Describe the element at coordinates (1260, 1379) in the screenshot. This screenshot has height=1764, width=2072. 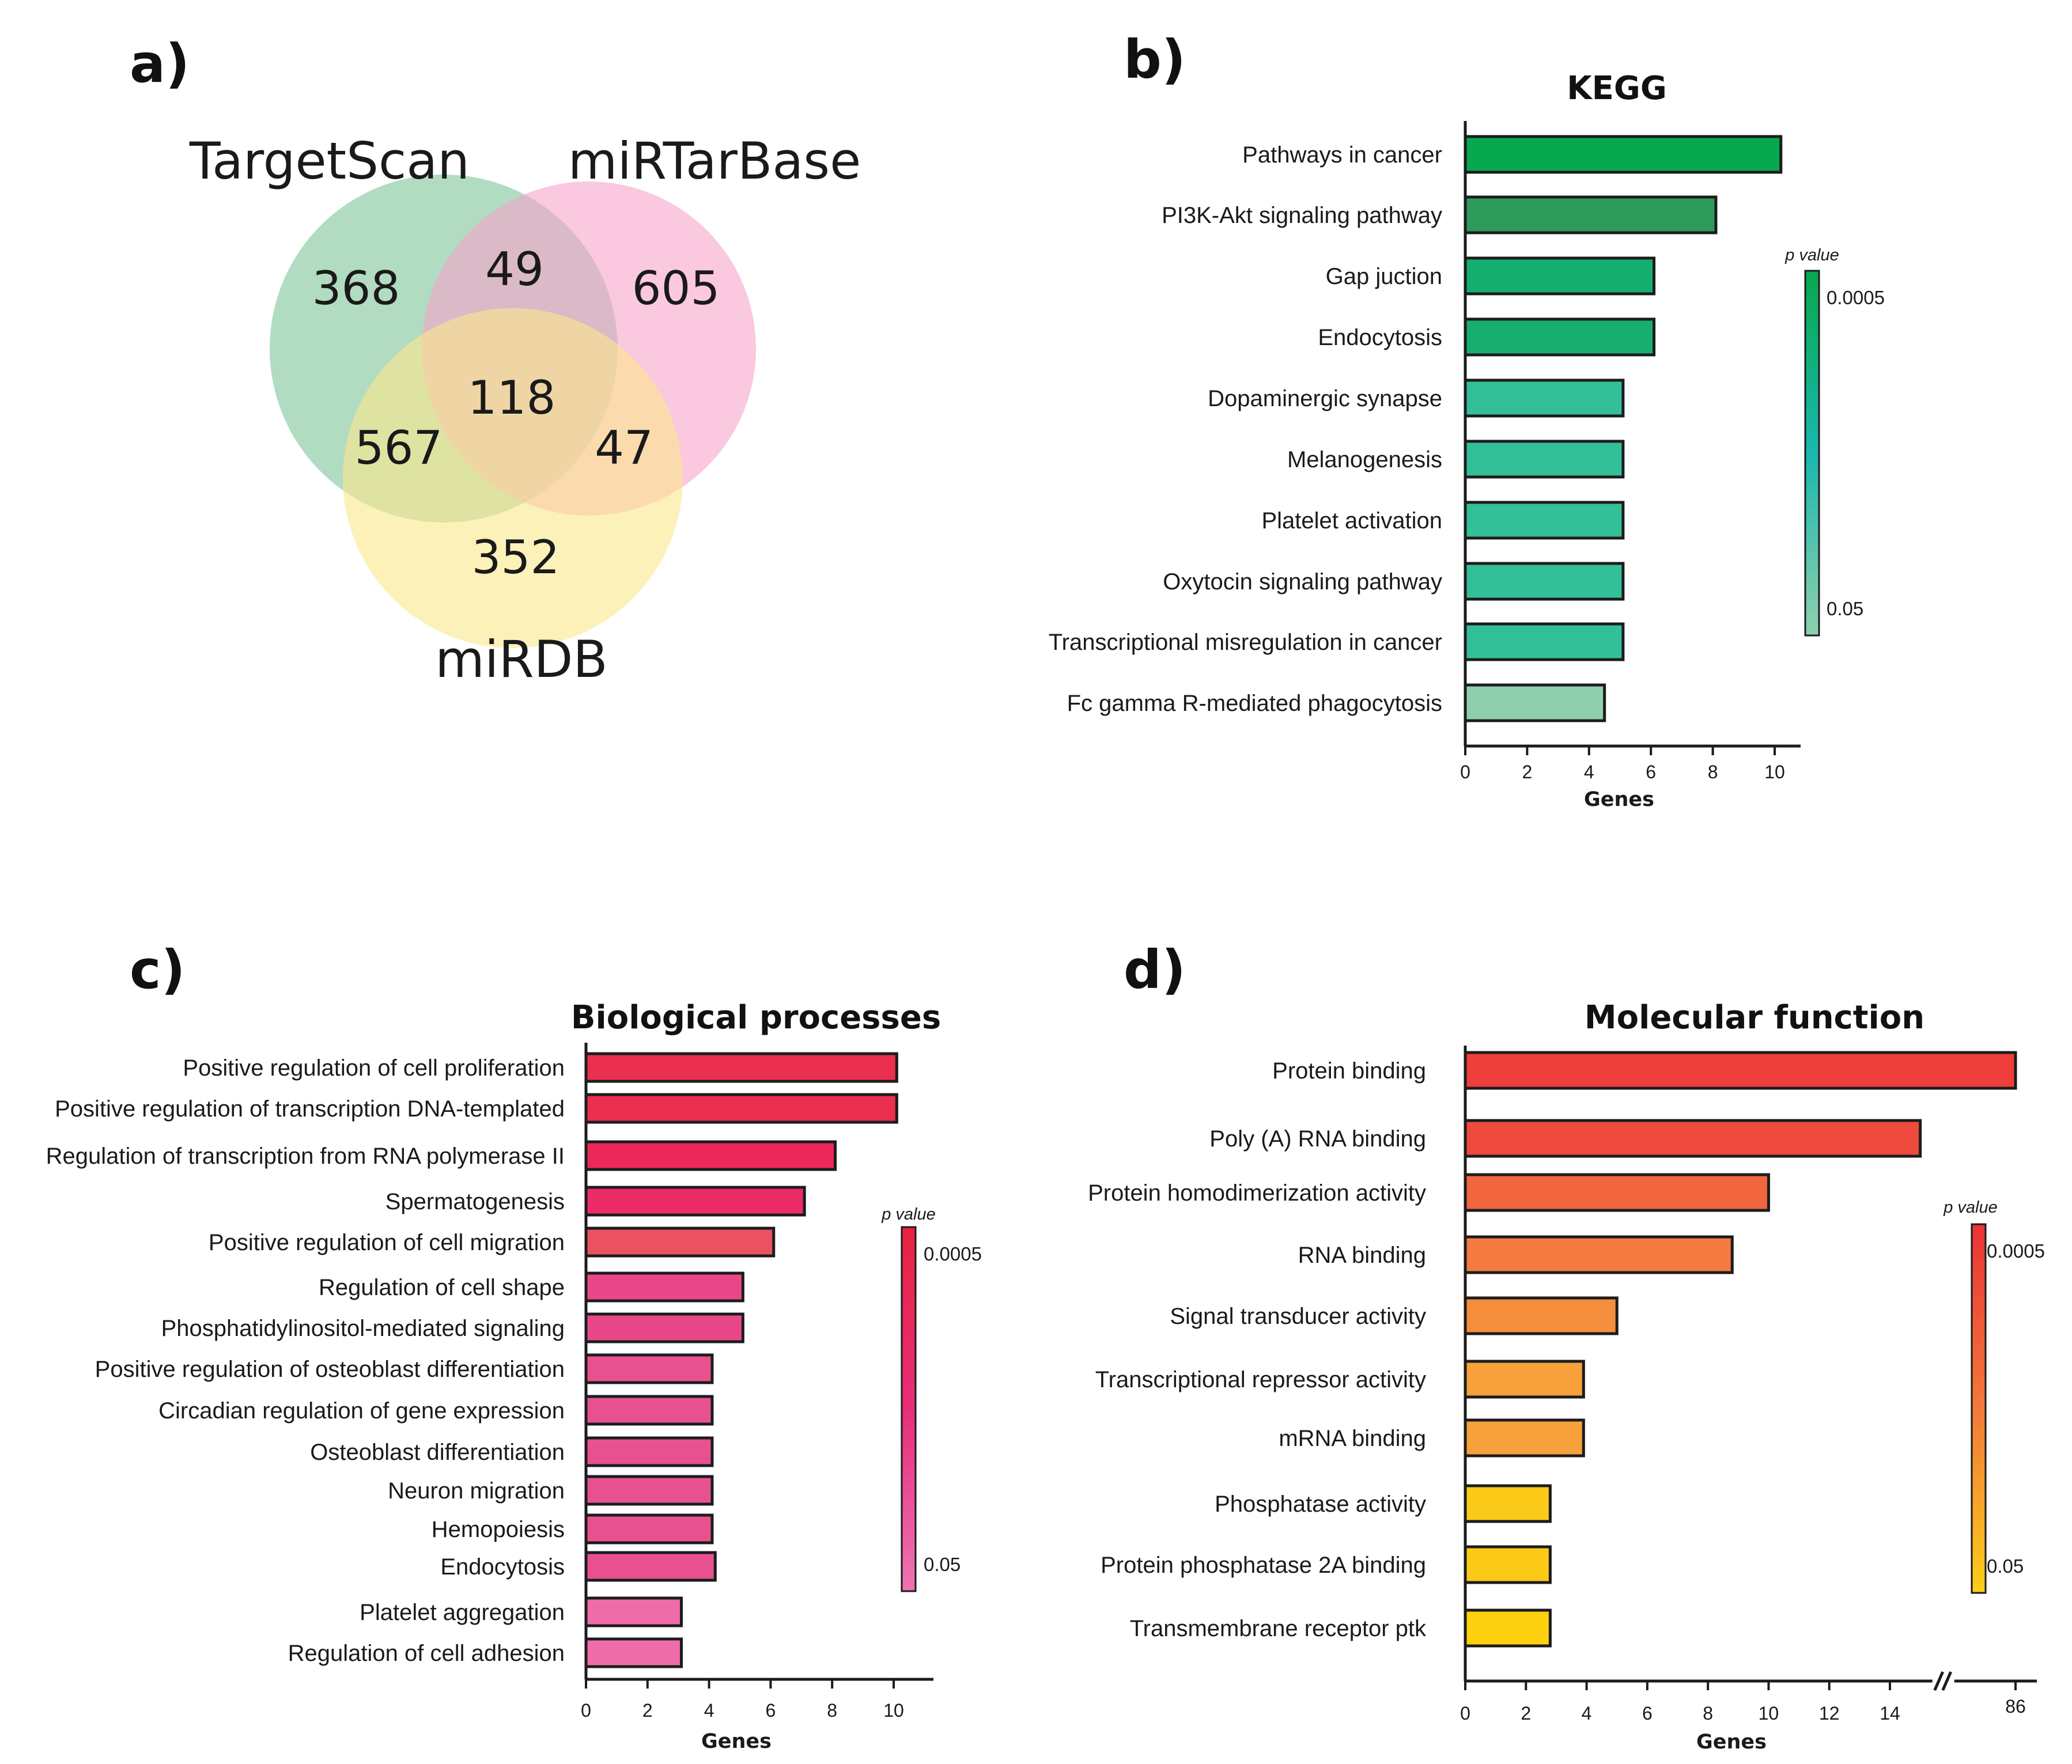
I see `mf-category-label: Transcriptional repressor activity` at that location.